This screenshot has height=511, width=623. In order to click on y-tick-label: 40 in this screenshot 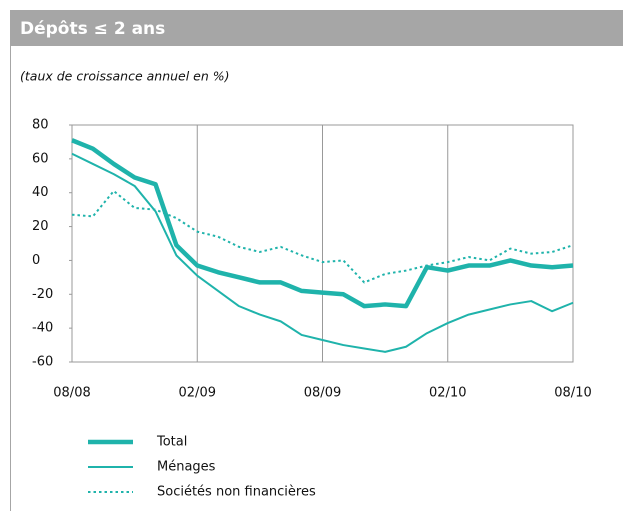, I will do `click(40, 192)`.